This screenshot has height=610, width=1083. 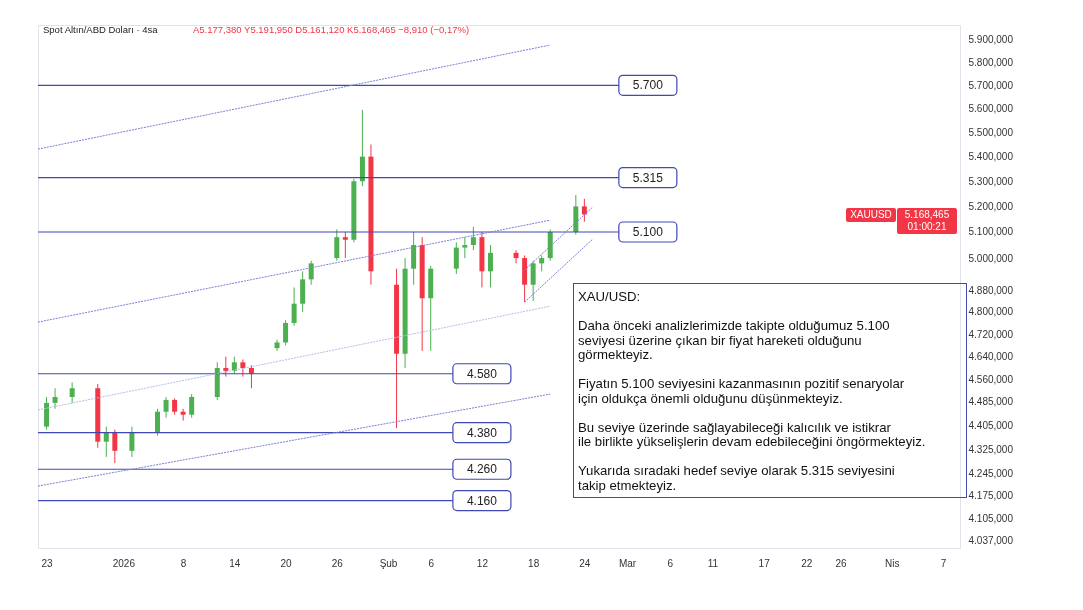 What do you see at coordinates (991, 232) in the screenshot?
I see `y-tick-label: 5.100,000` at bounding box center [991, 232].